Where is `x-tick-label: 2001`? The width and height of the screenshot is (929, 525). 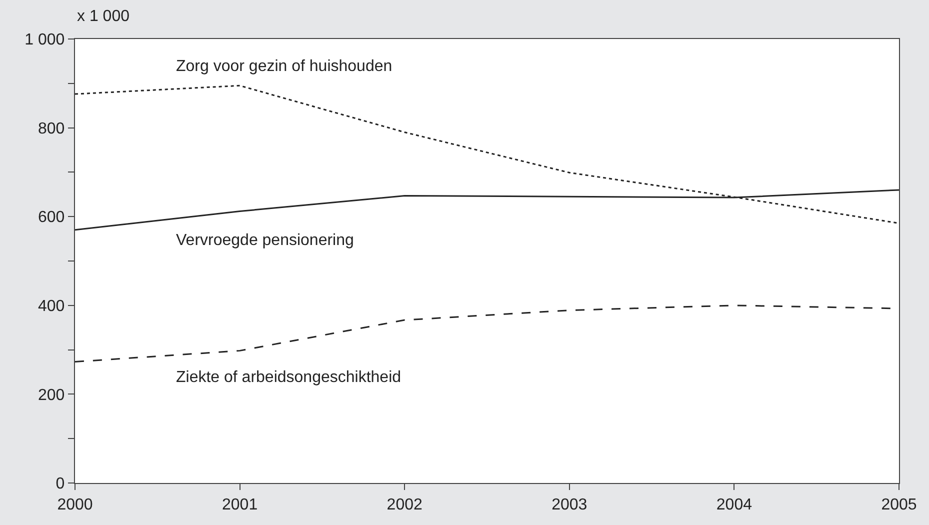 x-tick-label: 2001 is located at coordinates (240, 505).